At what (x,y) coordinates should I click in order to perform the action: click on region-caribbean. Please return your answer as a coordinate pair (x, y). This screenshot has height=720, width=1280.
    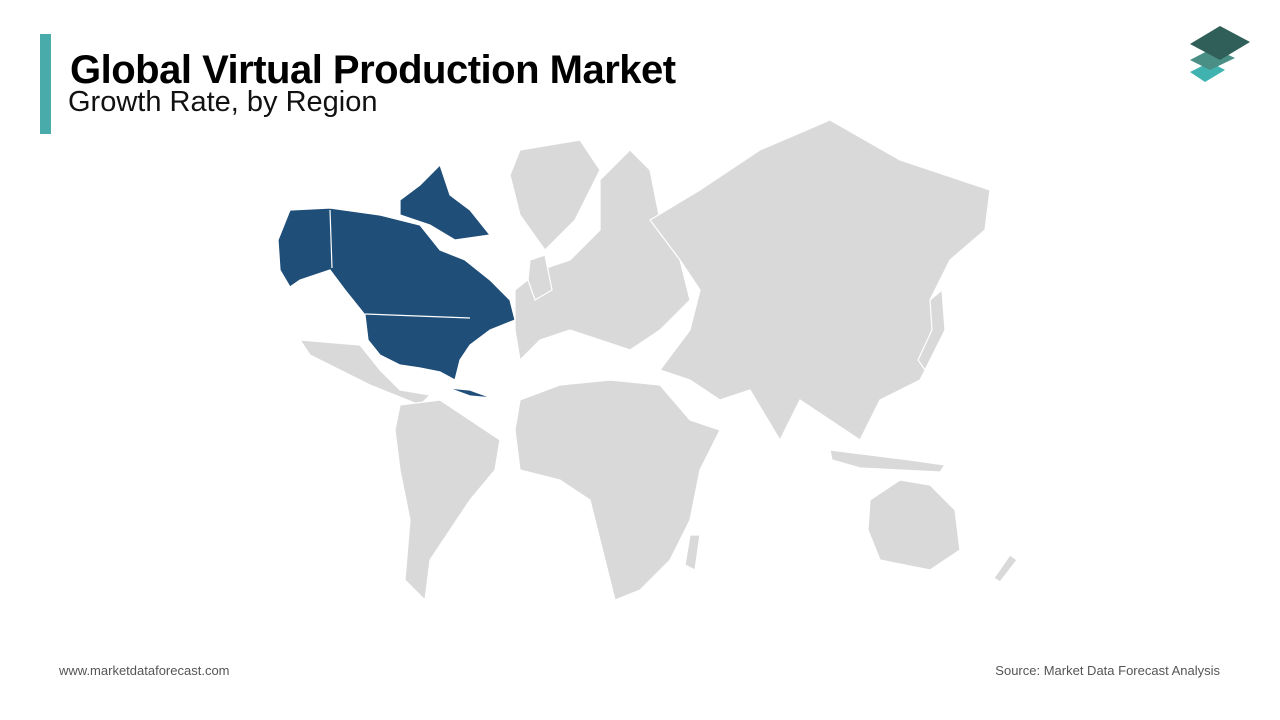
    Looking at the image, I should click on (470, 393).